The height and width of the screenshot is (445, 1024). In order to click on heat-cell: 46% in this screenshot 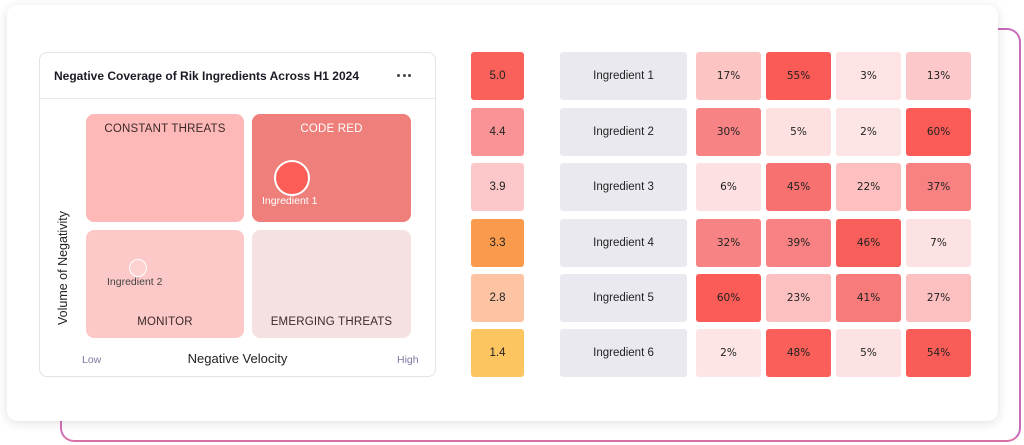, I will do `click(868, 243)`.